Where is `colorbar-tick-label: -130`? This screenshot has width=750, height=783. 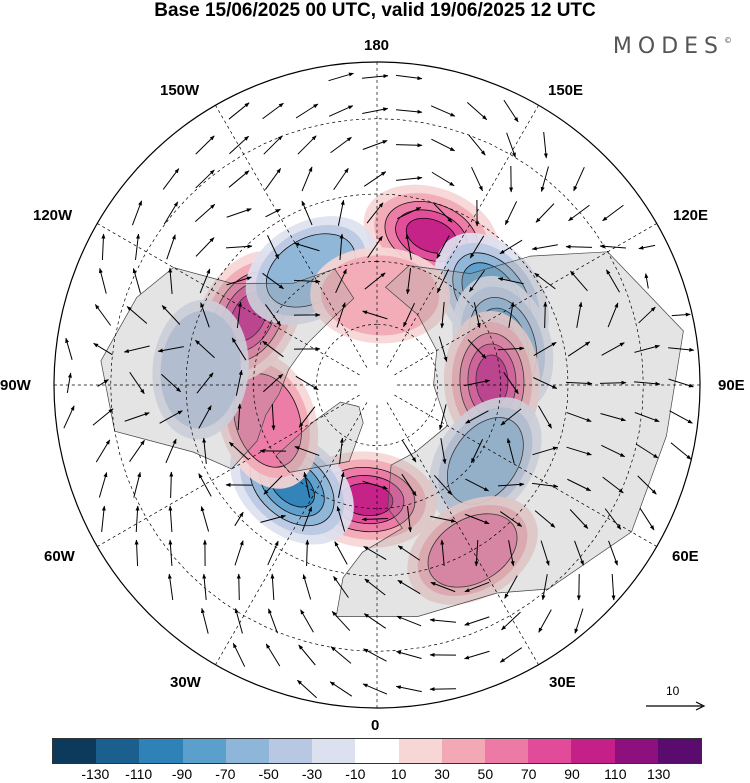
colorbar-tick-label: -130 is located at coordinates (95, 774).